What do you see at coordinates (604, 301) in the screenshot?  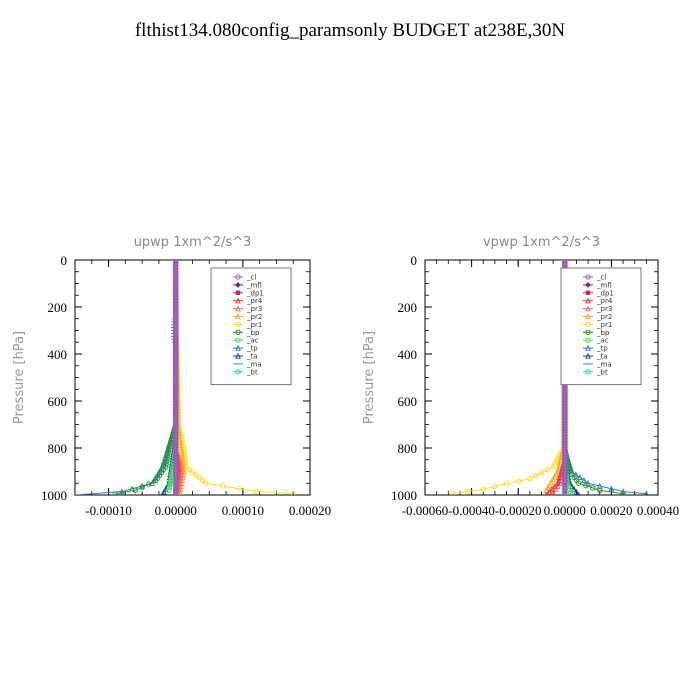 I see `legend-label: _pr4` at bounding box center [604, 301].